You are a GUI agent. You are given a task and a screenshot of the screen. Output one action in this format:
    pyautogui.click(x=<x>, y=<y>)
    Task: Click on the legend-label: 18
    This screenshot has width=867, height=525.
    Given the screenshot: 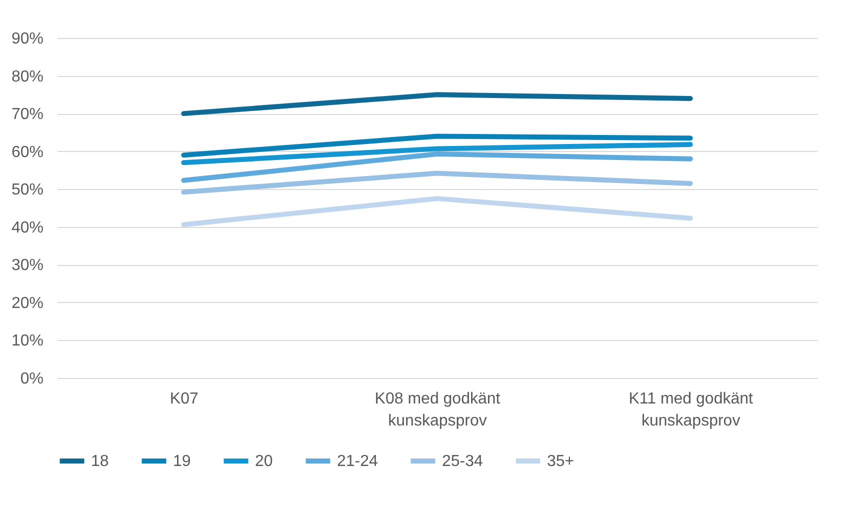 What is the action you would take?
    pyautogui.click(x=100, y=461)
    